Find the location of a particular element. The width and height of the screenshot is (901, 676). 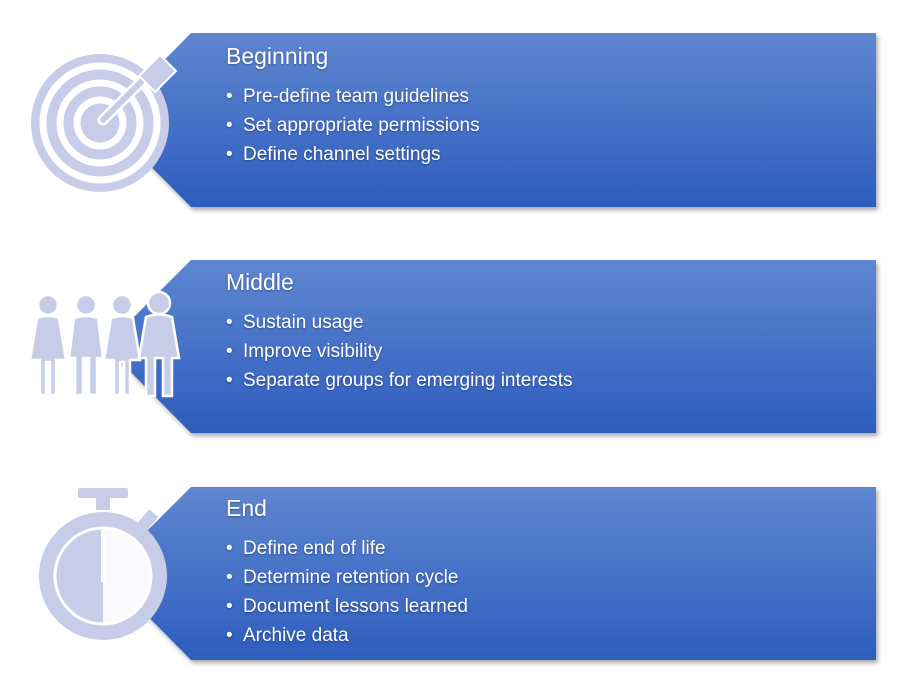

list-item: Improve visibility is located at coordinates (399, 351).